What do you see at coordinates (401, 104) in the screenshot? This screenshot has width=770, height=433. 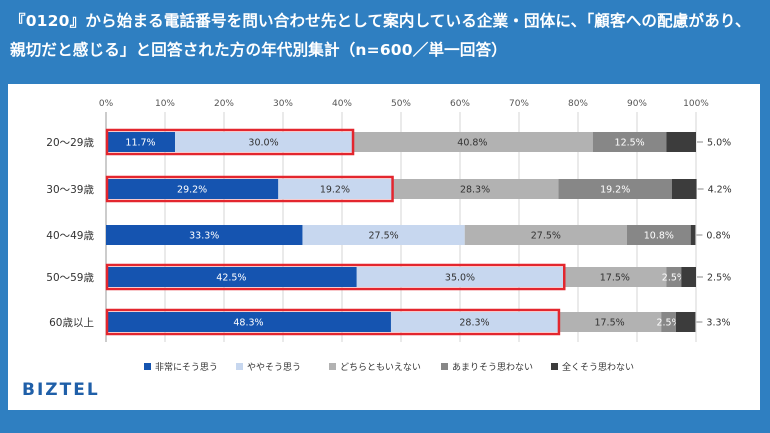 I see `x-tick-label: 50%` at bounding box center [401, 104].